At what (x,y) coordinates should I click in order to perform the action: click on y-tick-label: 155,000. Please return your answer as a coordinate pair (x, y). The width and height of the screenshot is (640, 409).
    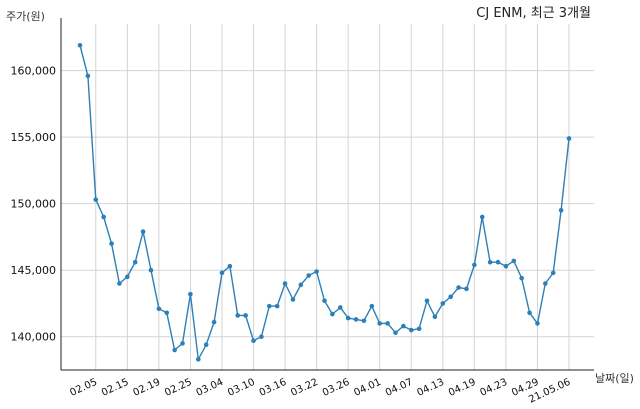
    Looking at the image, I should click on (34, 137).